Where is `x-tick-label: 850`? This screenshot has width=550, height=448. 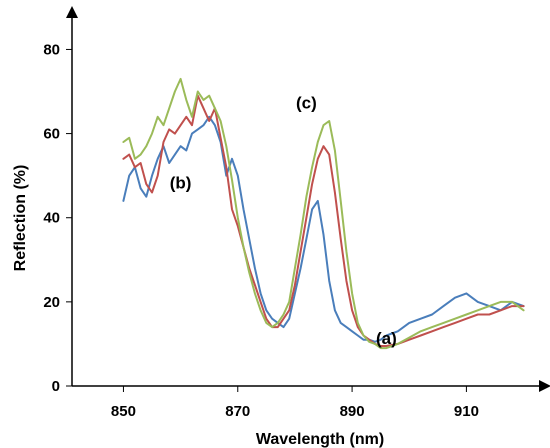 x-tick-label: 850 is located at coordinates (123, 411).